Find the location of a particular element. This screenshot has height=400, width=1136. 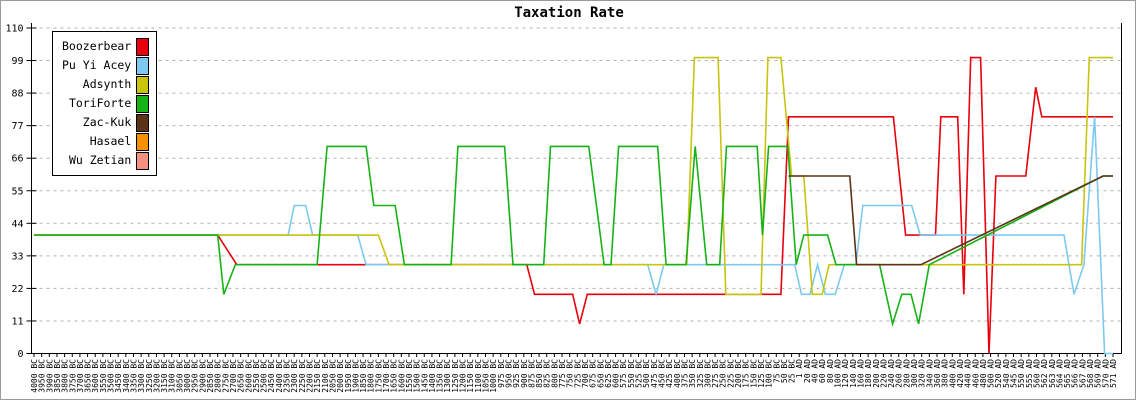

x-tick-label: 3250 BC is located at coordinates (149, 376).